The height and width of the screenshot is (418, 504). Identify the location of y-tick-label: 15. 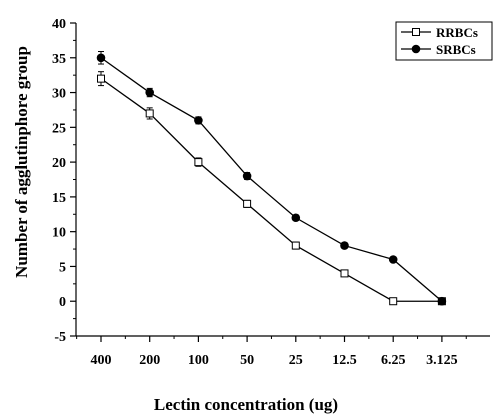
(59, 198).